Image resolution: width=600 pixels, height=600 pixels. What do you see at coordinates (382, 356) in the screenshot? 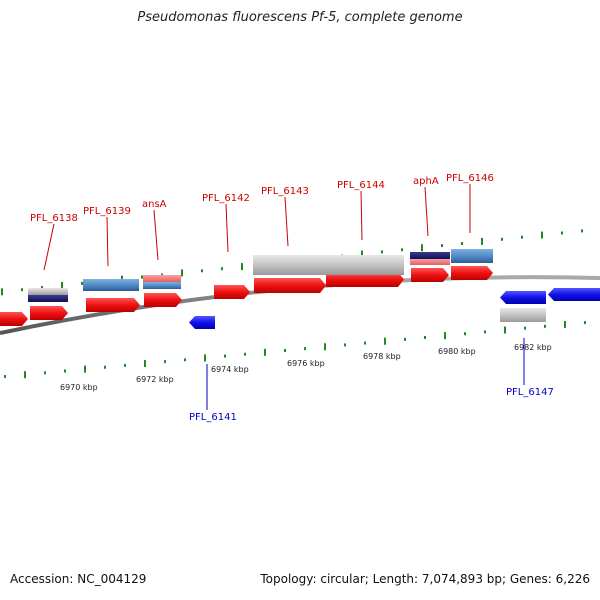
I see `scale-label: 6978 kbp` at bounding box center [382, 356].